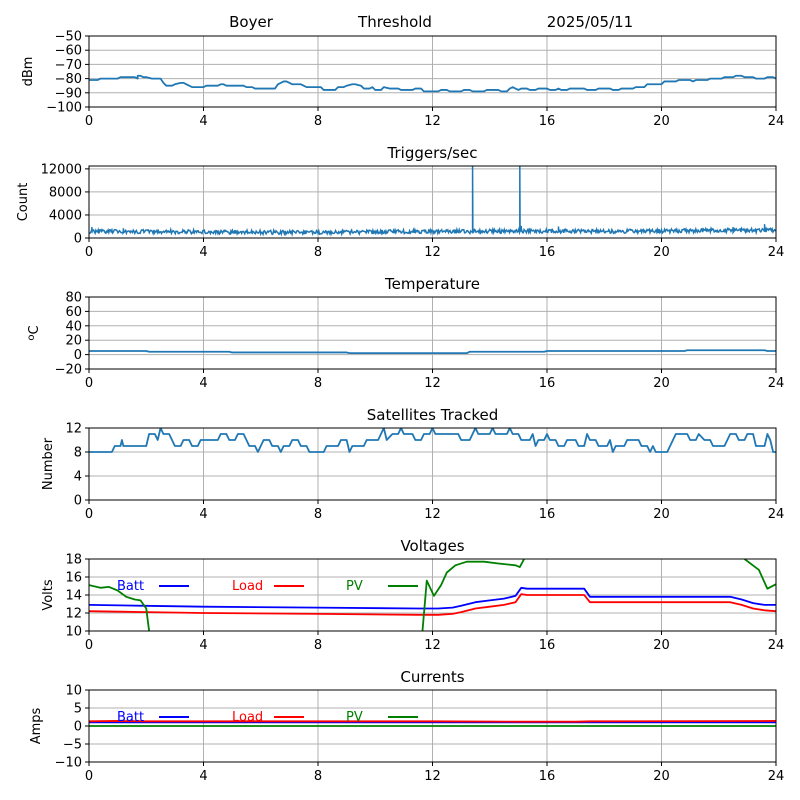 The image size is (800, 800). Describe the element at coordinates (68, 93) in the screenshot. I see `y-tick-label: −90` at that location.